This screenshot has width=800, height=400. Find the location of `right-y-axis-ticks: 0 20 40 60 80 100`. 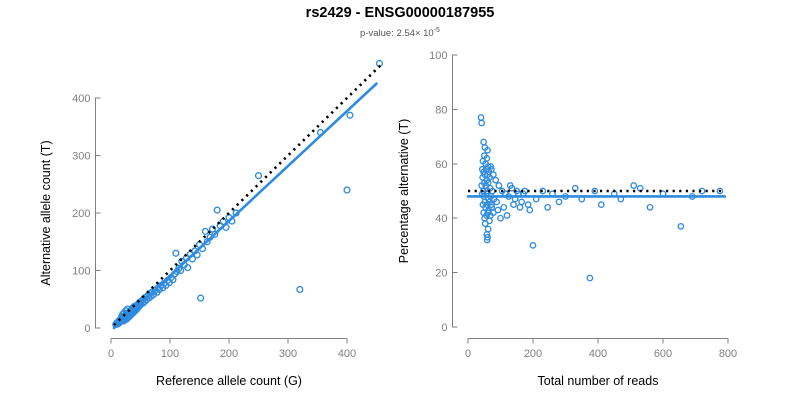

right-y-axis-ticks: 0 20 40 60 80 100 is located at coordinates (443, 192).